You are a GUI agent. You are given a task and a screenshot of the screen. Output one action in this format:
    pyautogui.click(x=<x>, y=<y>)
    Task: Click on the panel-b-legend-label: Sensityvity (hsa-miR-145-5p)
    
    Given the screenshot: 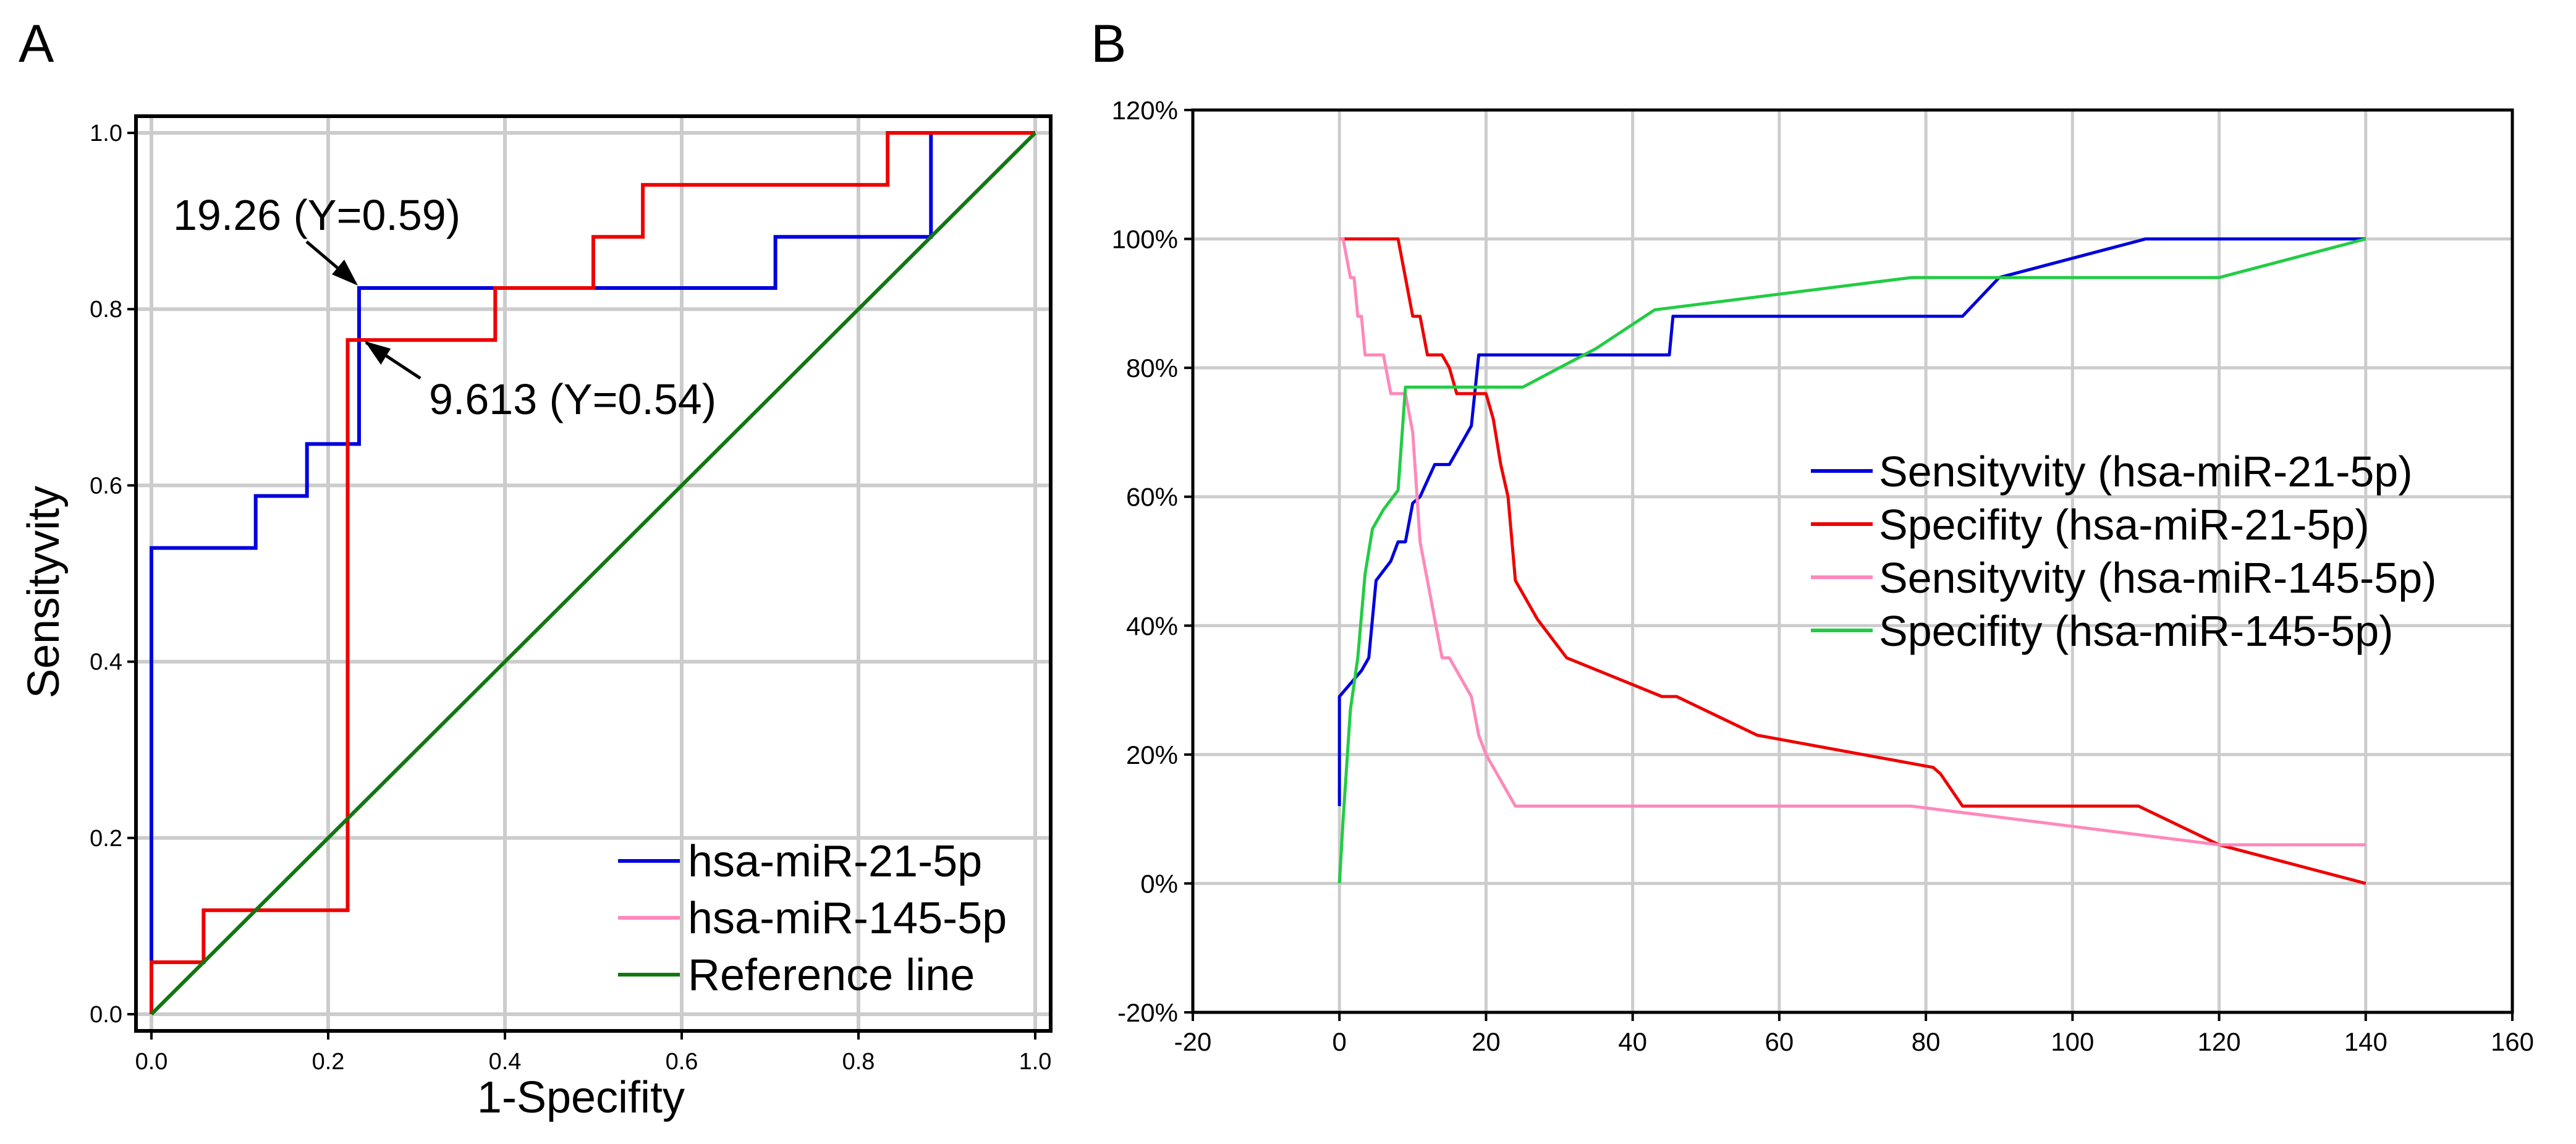 What is the action you would take?
    pyautogui.click(x=2157, y=578)
    